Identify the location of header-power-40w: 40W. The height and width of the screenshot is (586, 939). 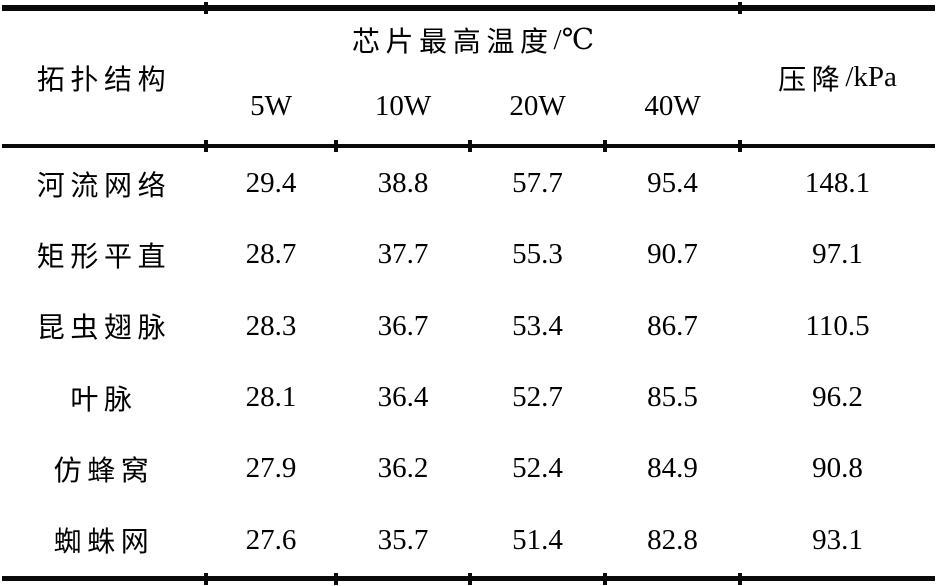
(672, 105).